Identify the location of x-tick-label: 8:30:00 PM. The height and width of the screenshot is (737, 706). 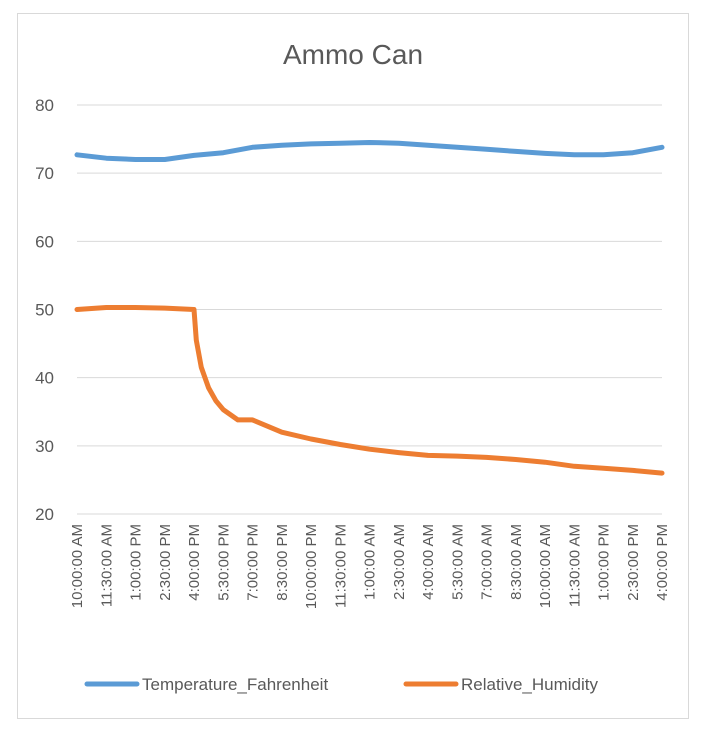
(282, 562).